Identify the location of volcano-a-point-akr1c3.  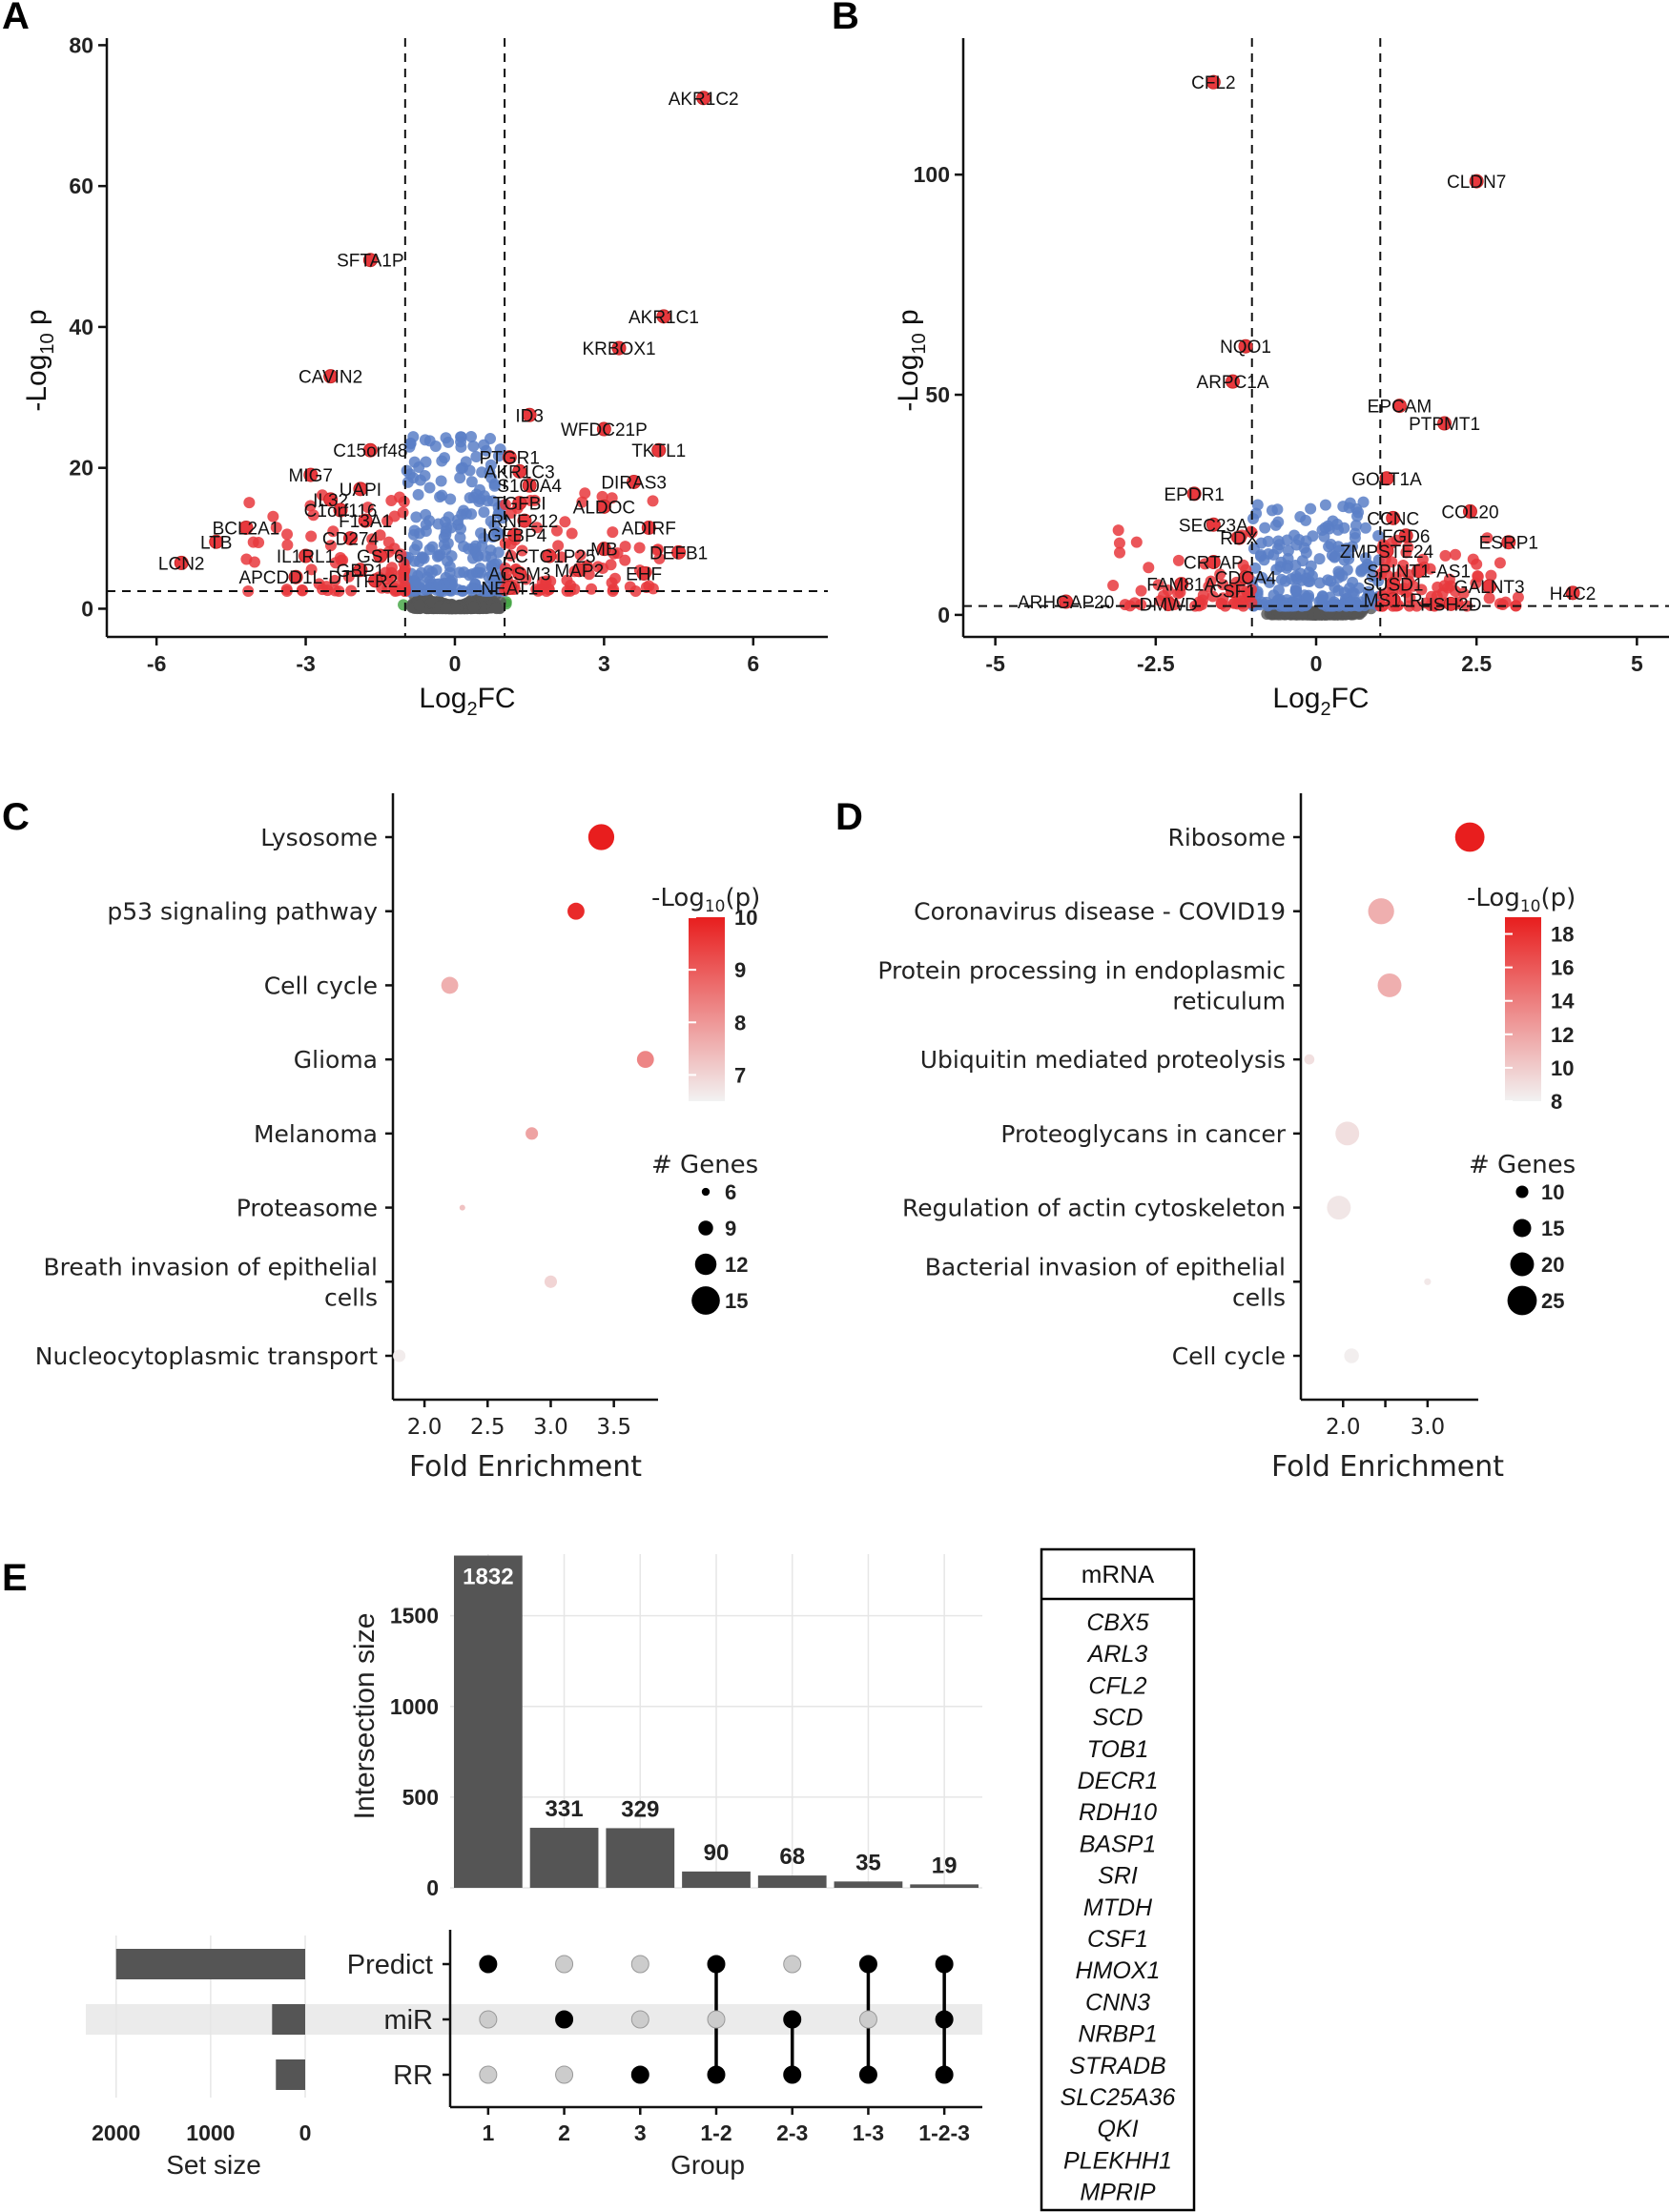
(519, 471).